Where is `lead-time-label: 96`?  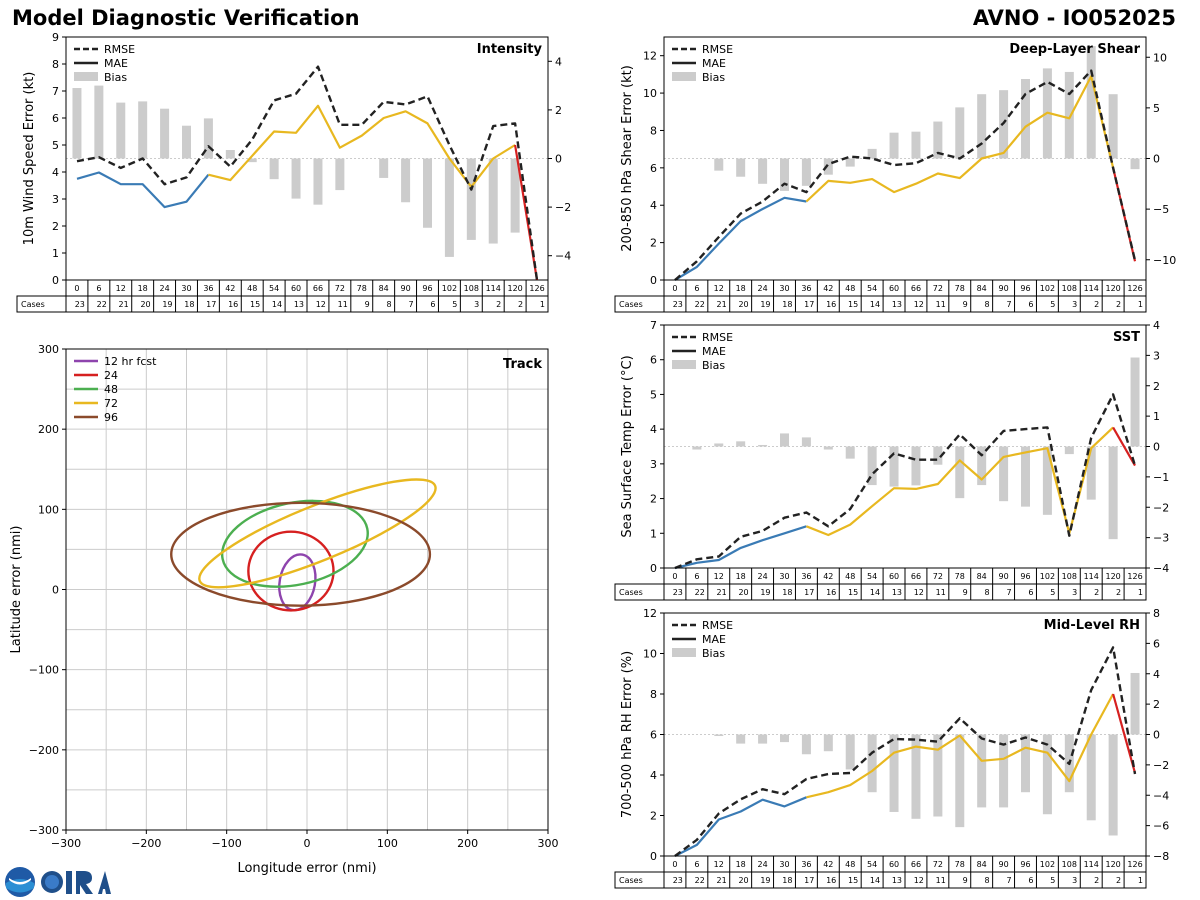
lead-time-label: 96 is located at coordinates (427, 288).